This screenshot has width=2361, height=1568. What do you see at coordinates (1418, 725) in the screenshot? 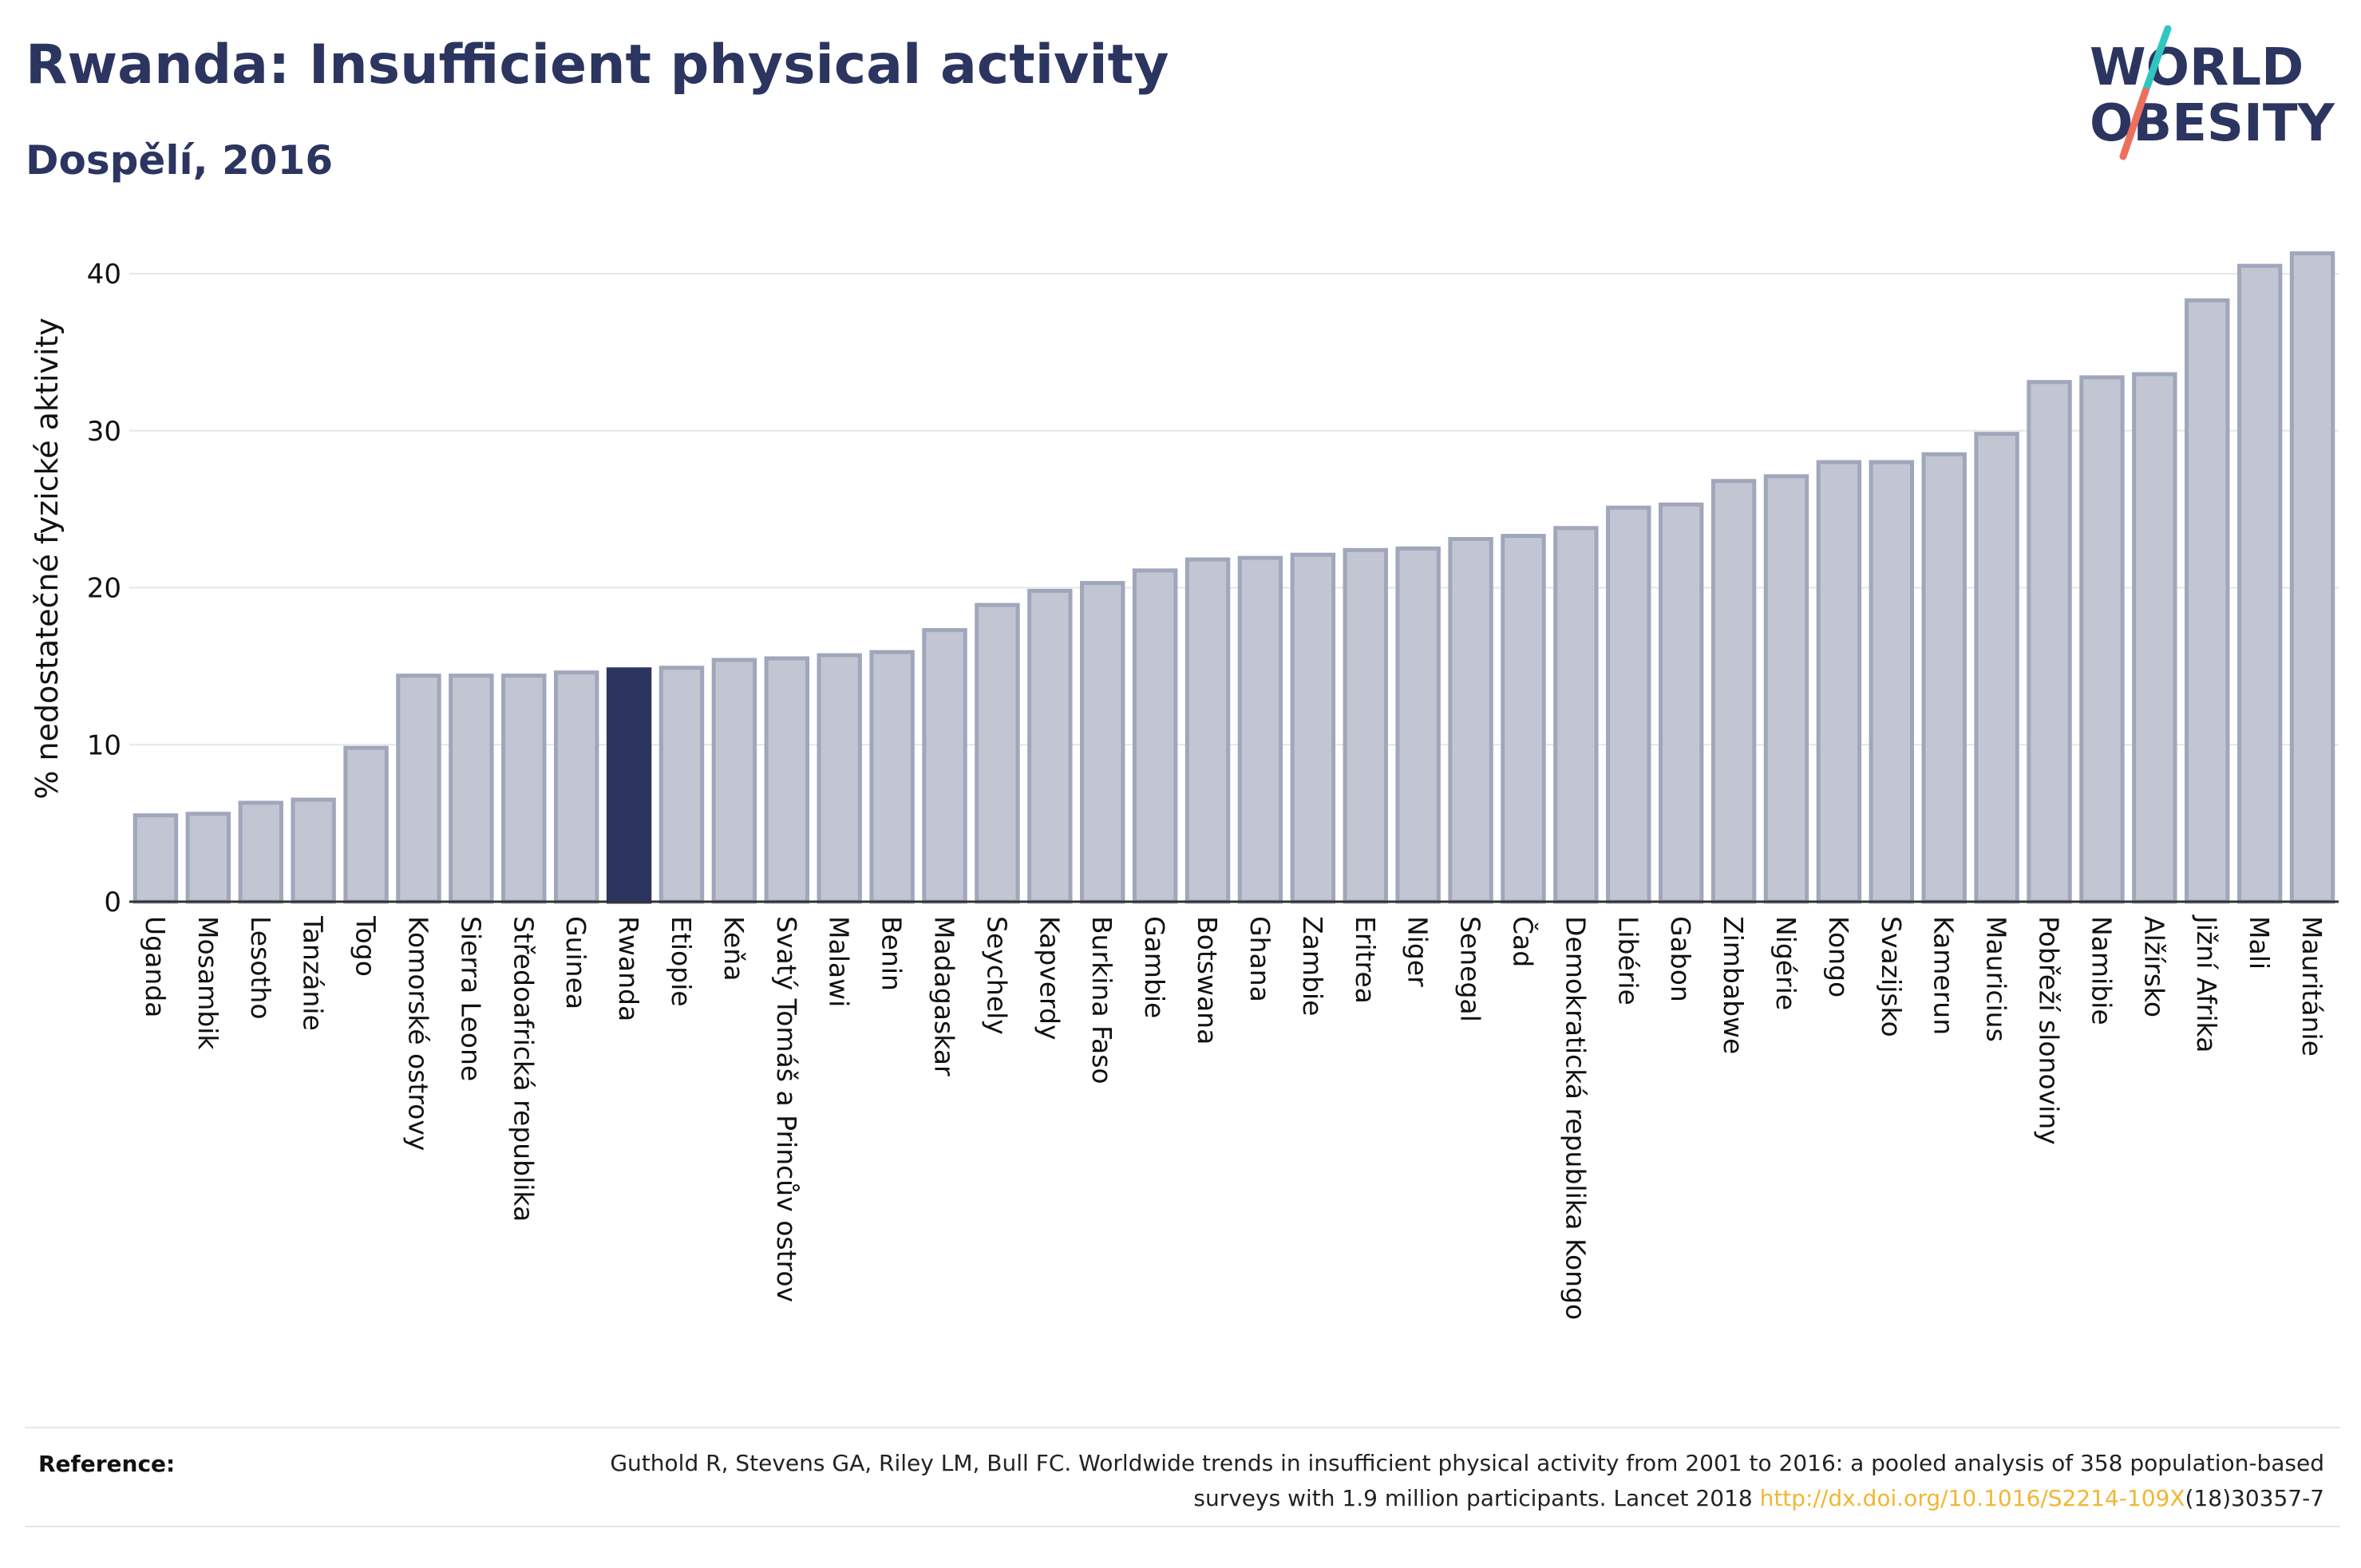
I see `bar-niger` at bounding box center [1418, 725].